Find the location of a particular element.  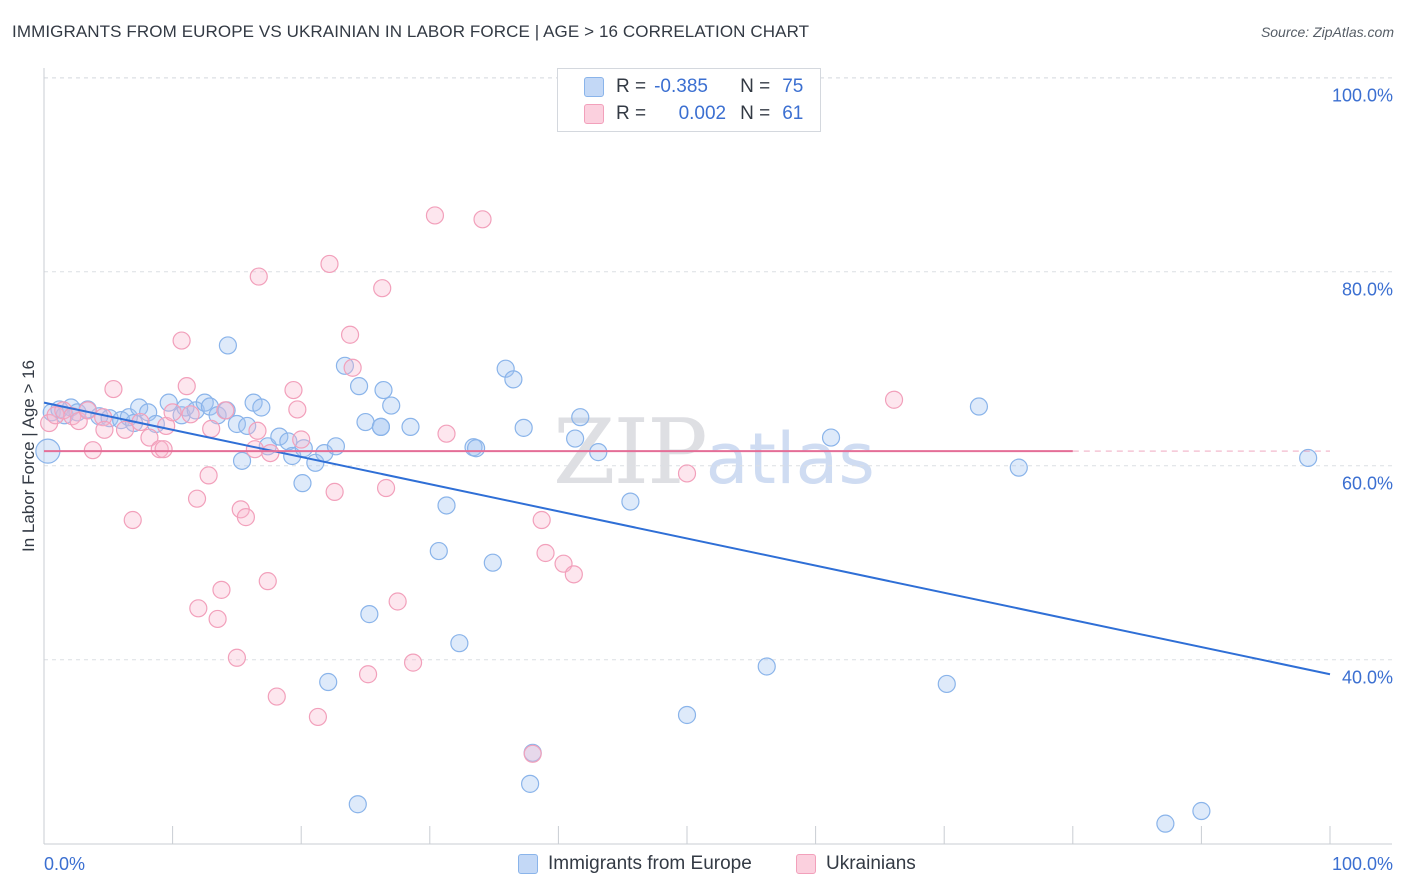

correlation-legend: R = -0.385 N = 75 R = 0.002 N = 61 is located at coordinates (689, 100).